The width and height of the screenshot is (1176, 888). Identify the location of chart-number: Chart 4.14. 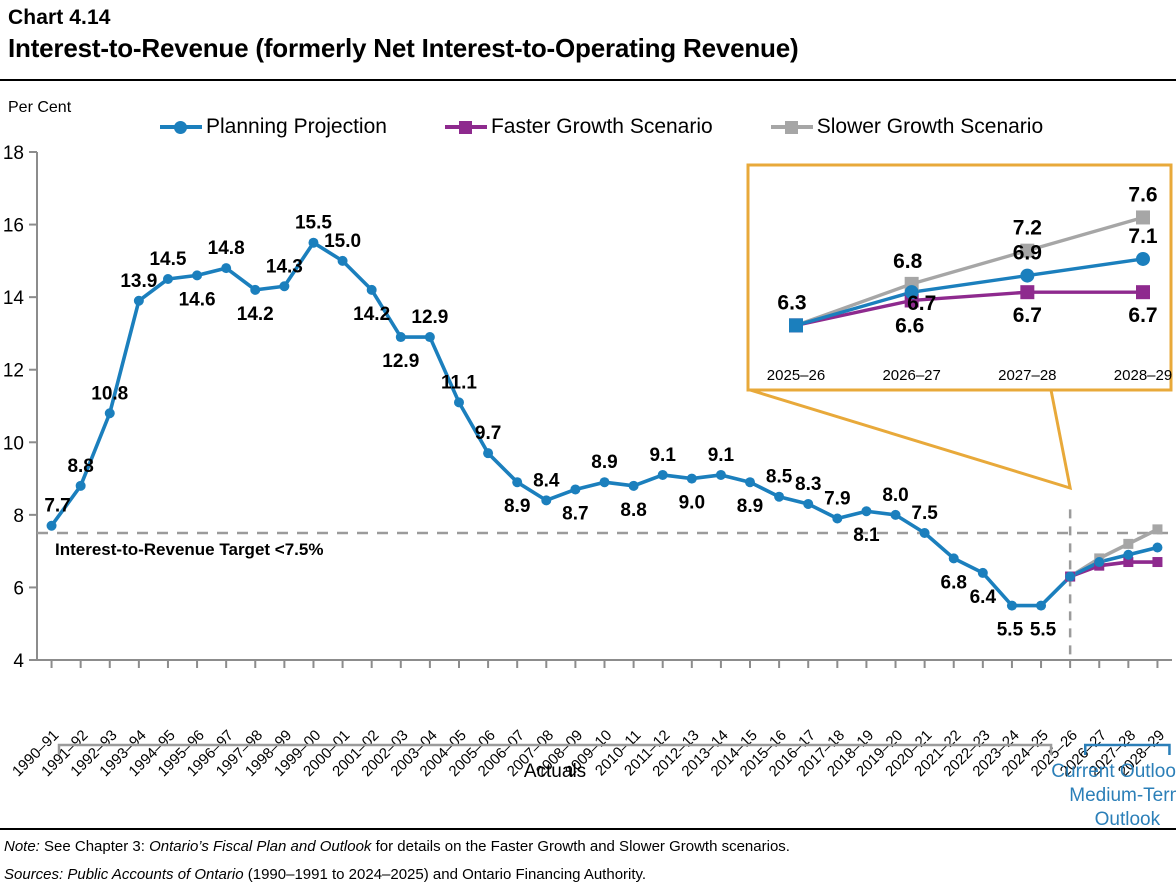
(59, 17).